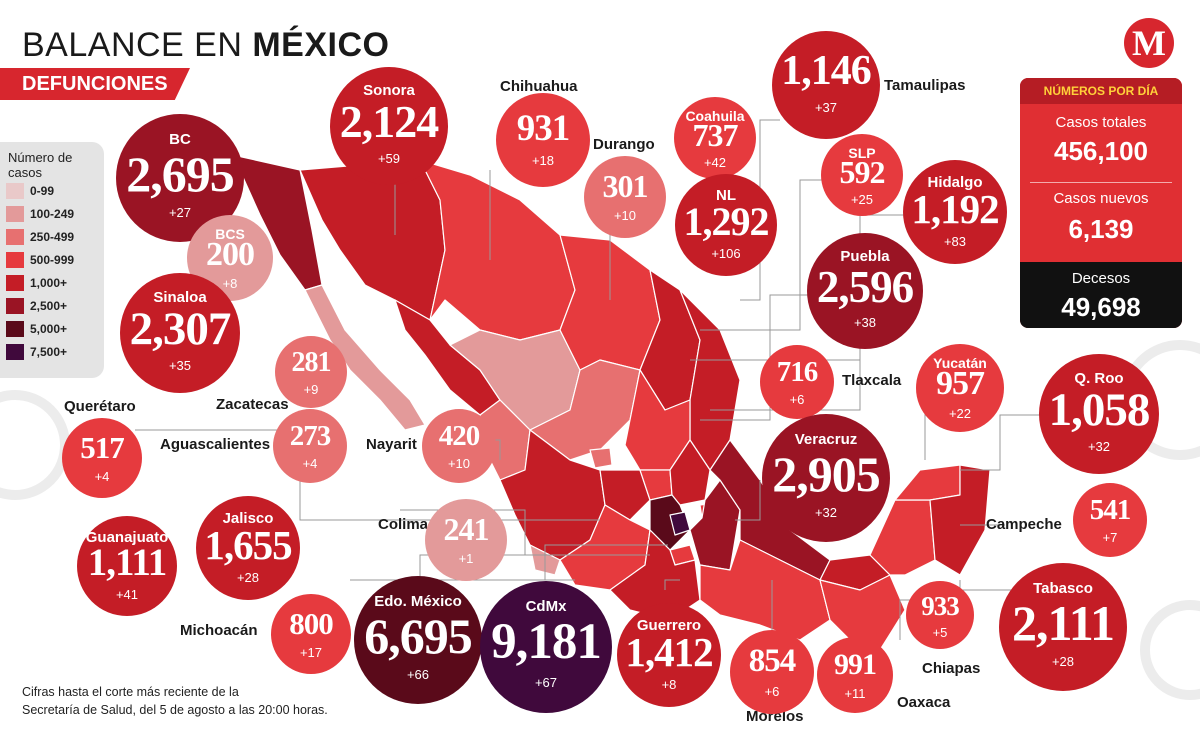  I want to click on state-bubble-coahuila: Coahuila 737 +42, so click(715, 138).